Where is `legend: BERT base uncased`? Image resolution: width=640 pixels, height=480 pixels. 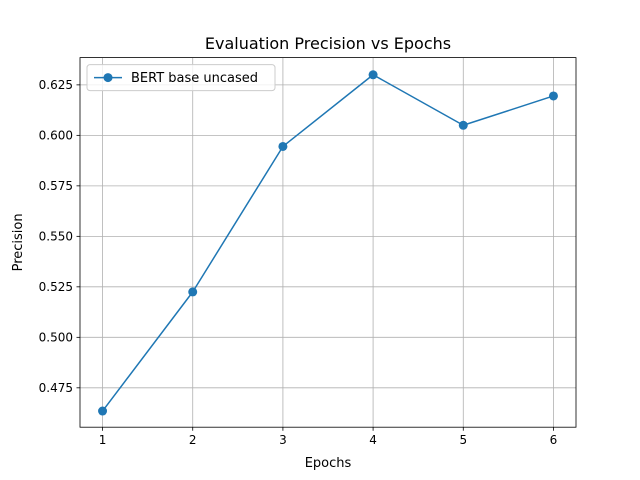 legend: BERT base uncased is located at coordinates (181, 78).